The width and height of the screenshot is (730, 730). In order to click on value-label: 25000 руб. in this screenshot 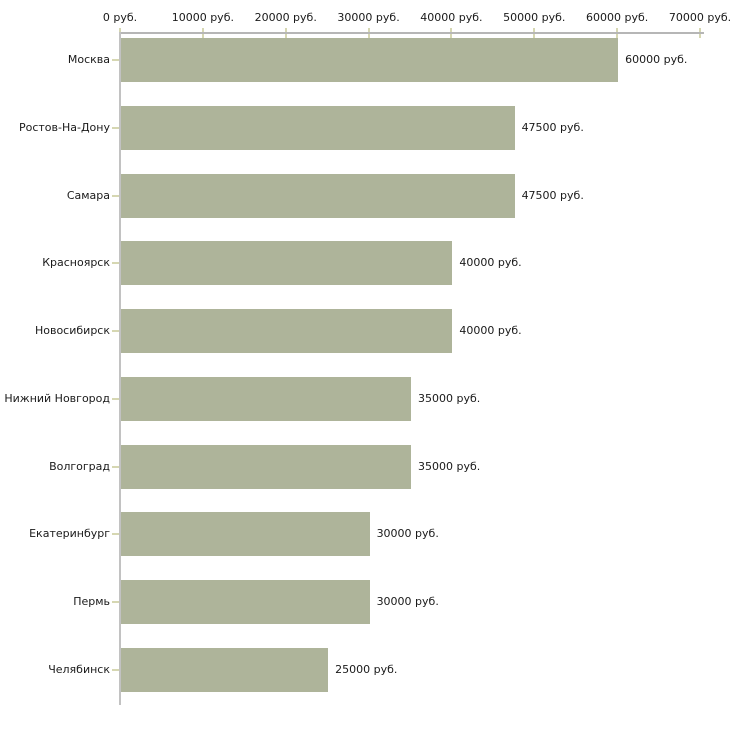, I will do `click(366, 669)`.